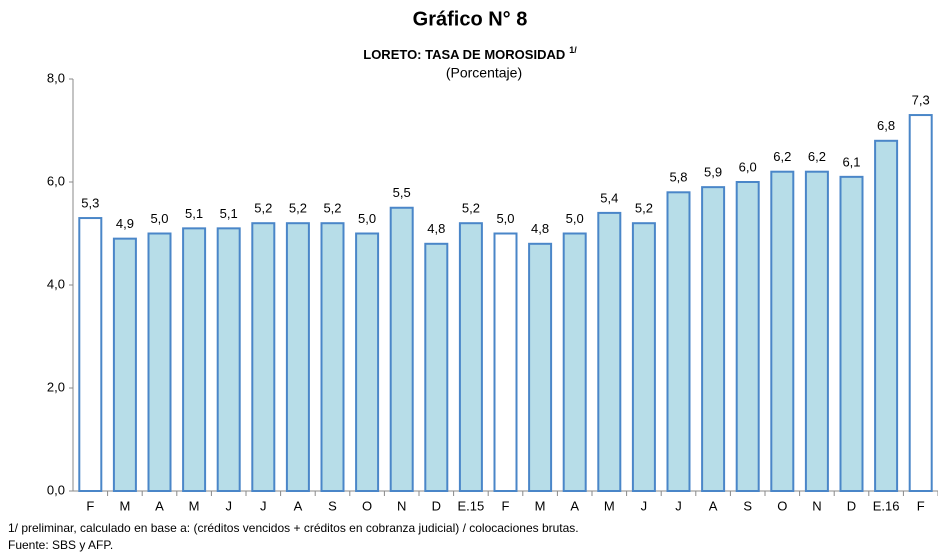 The image size is (938, 558). Describe the element at coordinates (56, 77) in the screenshot. I see `y-tick-label: 8,0` at that location.